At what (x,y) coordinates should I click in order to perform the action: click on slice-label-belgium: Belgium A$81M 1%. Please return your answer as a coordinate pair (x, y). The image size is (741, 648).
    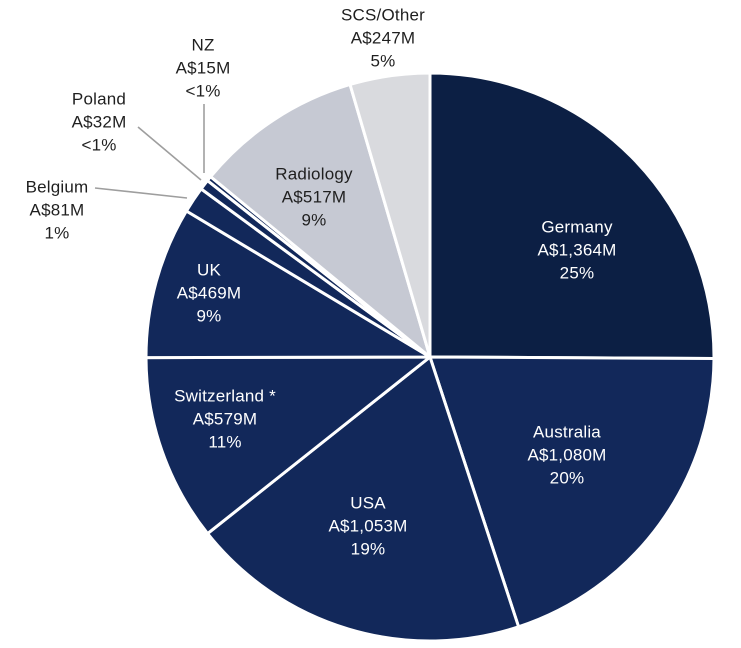
    Looking at the image, I should click on (57, 210).